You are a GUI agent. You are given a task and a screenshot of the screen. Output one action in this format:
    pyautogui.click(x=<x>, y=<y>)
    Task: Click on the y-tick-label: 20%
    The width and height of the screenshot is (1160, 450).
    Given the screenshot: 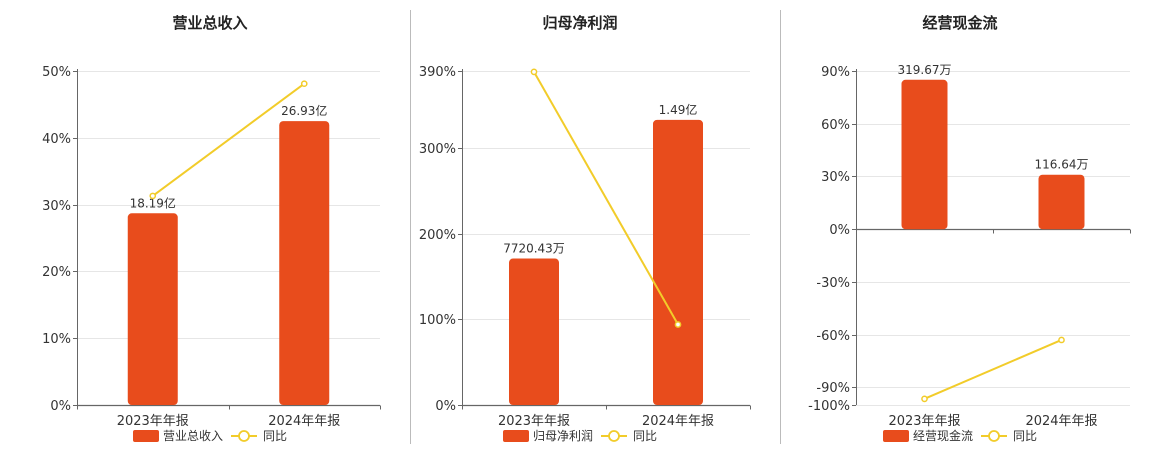 What is the action you would take?
    pyautogui.click(x=56, y=272)
    